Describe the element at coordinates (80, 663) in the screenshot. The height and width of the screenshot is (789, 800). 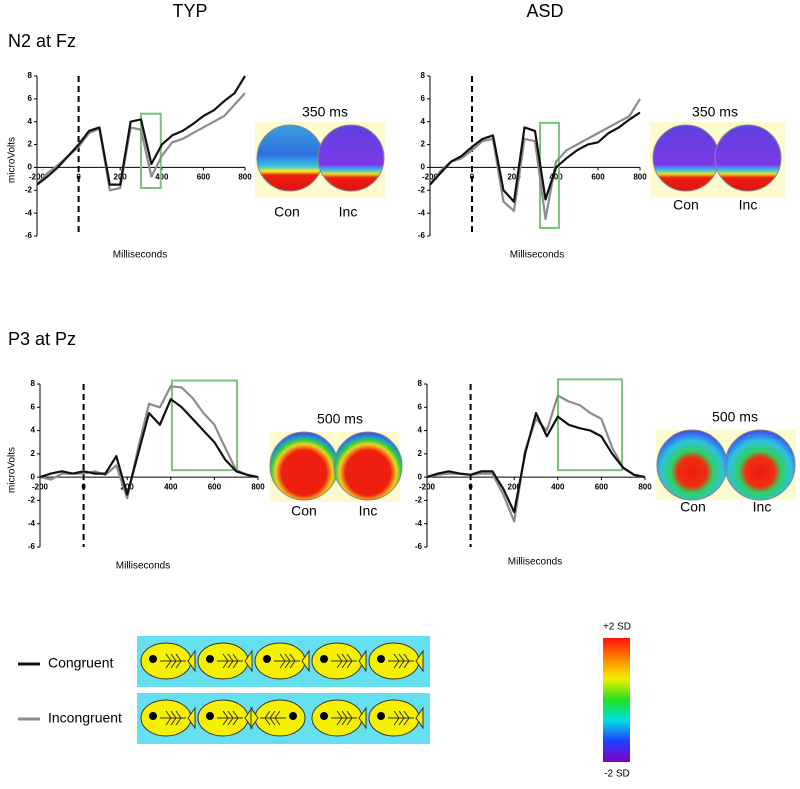
I see `legend-label: Congruent` at that location.